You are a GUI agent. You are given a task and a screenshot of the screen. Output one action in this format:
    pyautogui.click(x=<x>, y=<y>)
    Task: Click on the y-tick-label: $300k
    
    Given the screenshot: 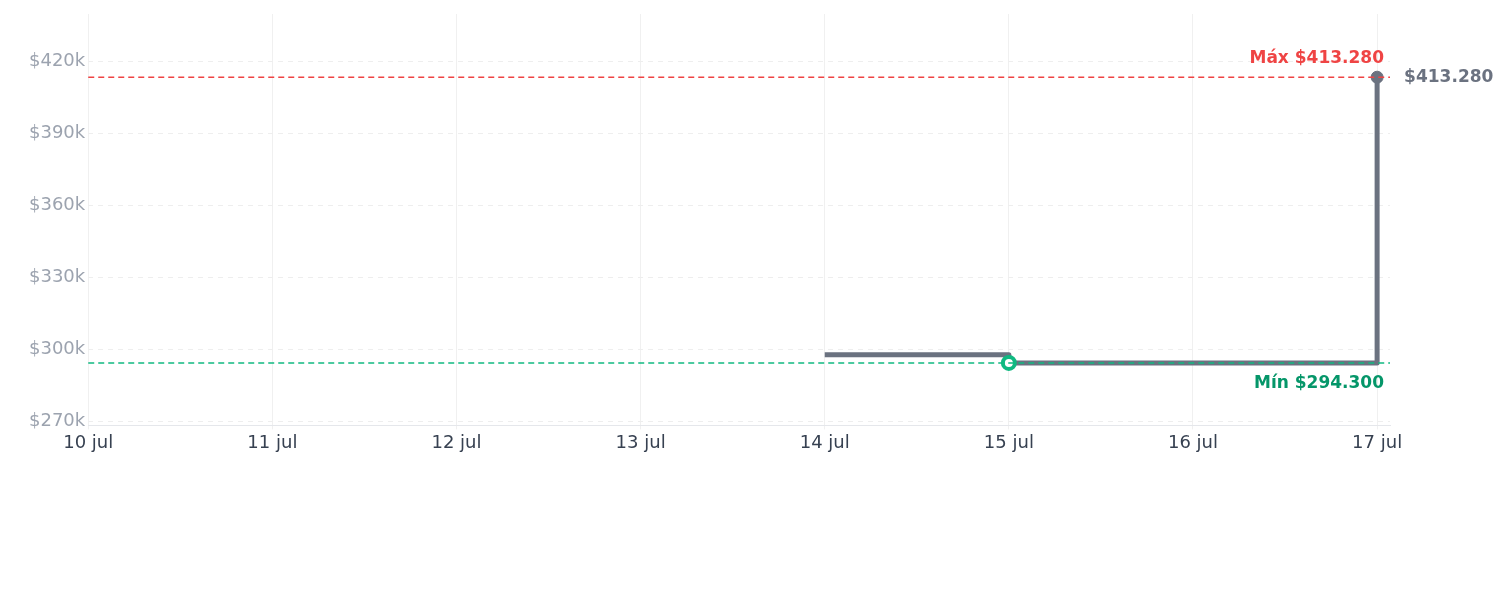 What is the action you would take?
    pyautogui.click(x=57, y=347)
    